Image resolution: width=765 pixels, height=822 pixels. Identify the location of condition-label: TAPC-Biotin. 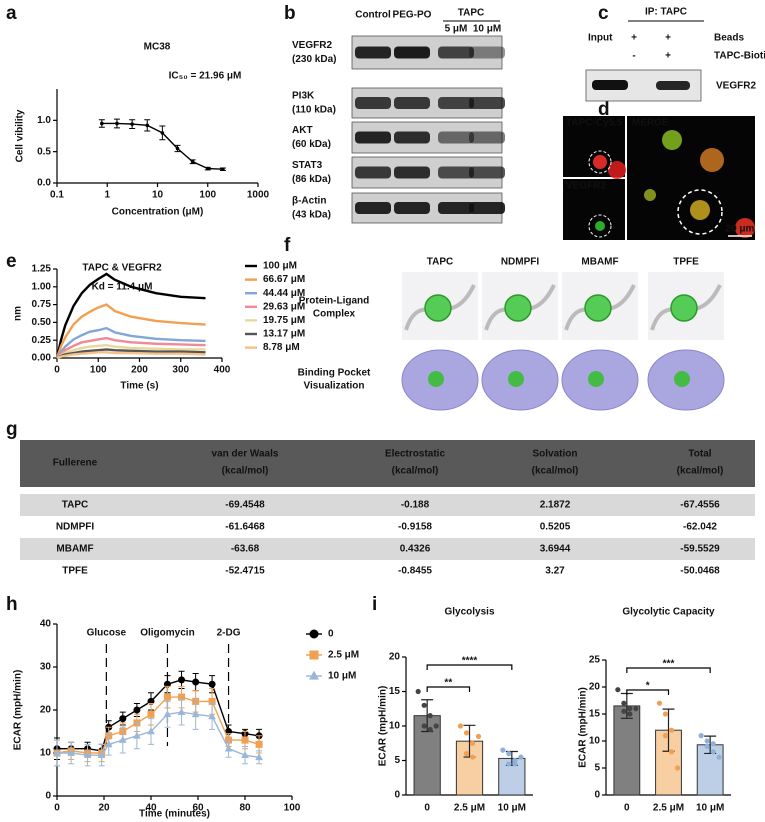
(739, 56).